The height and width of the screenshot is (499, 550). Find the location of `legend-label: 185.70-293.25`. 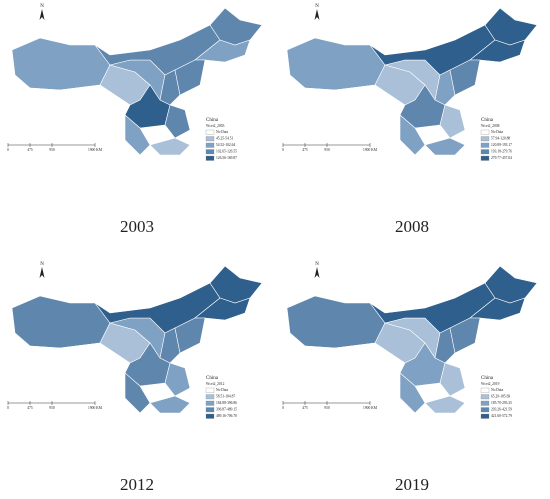

legend-label: 185.70-293.25 is located at coordinates (501, 403).